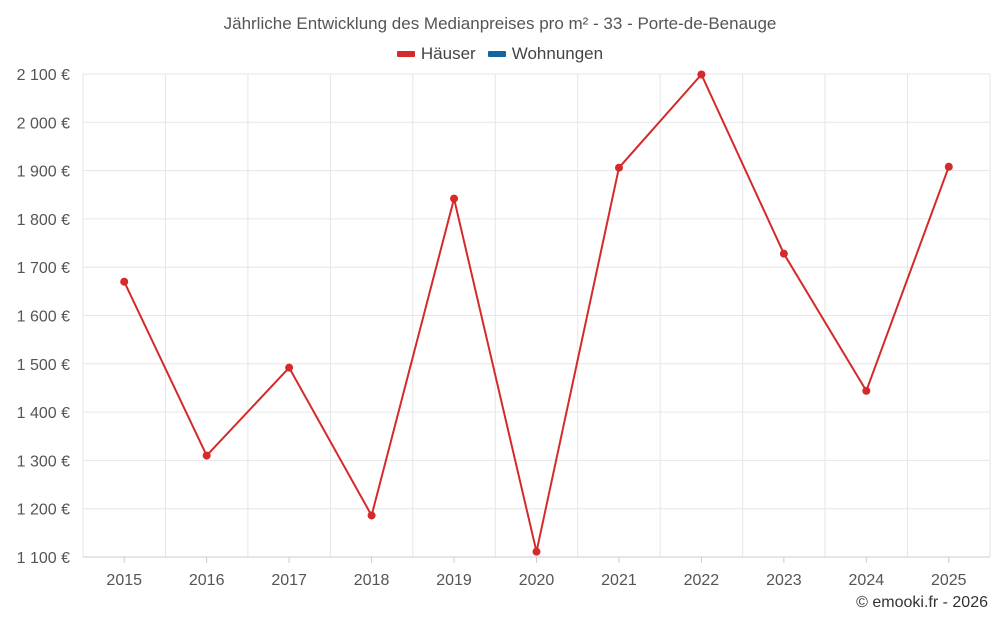 The image size is (1000, 625). What do you see at coordinates (43, 317) in the screenshot?
I see `y-tick-label: 1 600 €` at bounding box center [43, 317].